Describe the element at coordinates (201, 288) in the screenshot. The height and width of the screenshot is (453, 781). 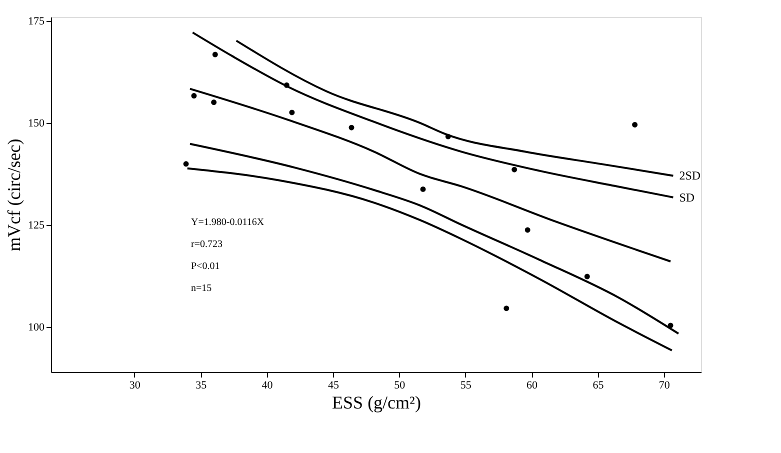
I see `annotation: n=15` at that location.